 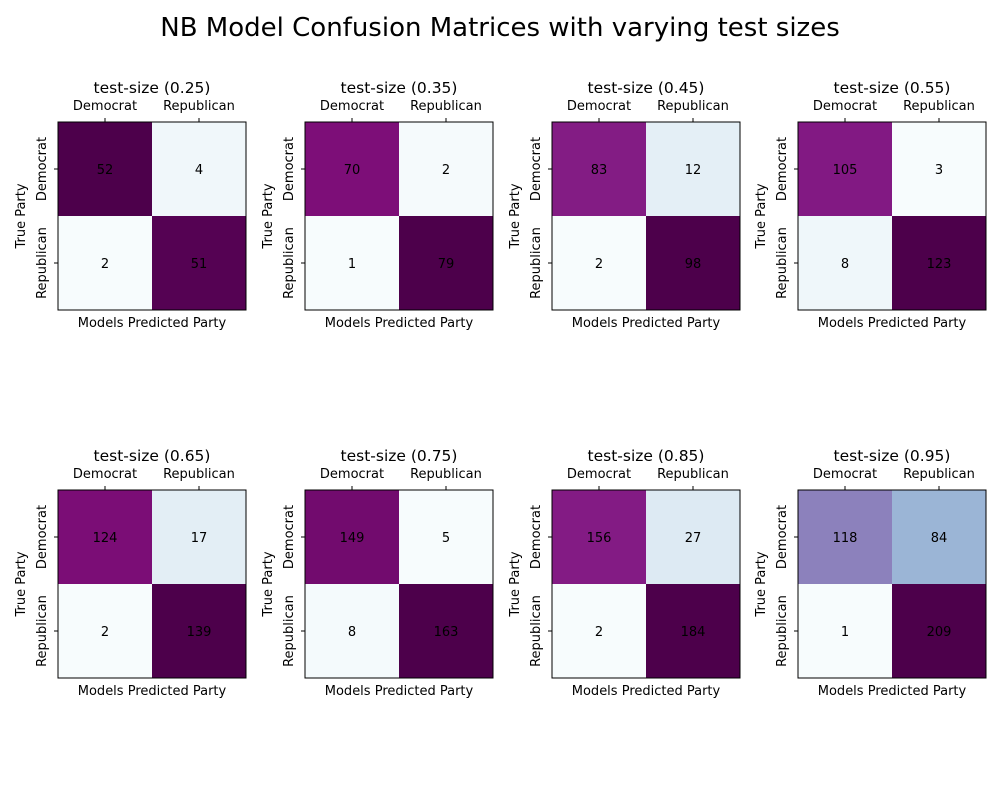 I want to click on matrix-2-frame, so click(x=399, y=216).